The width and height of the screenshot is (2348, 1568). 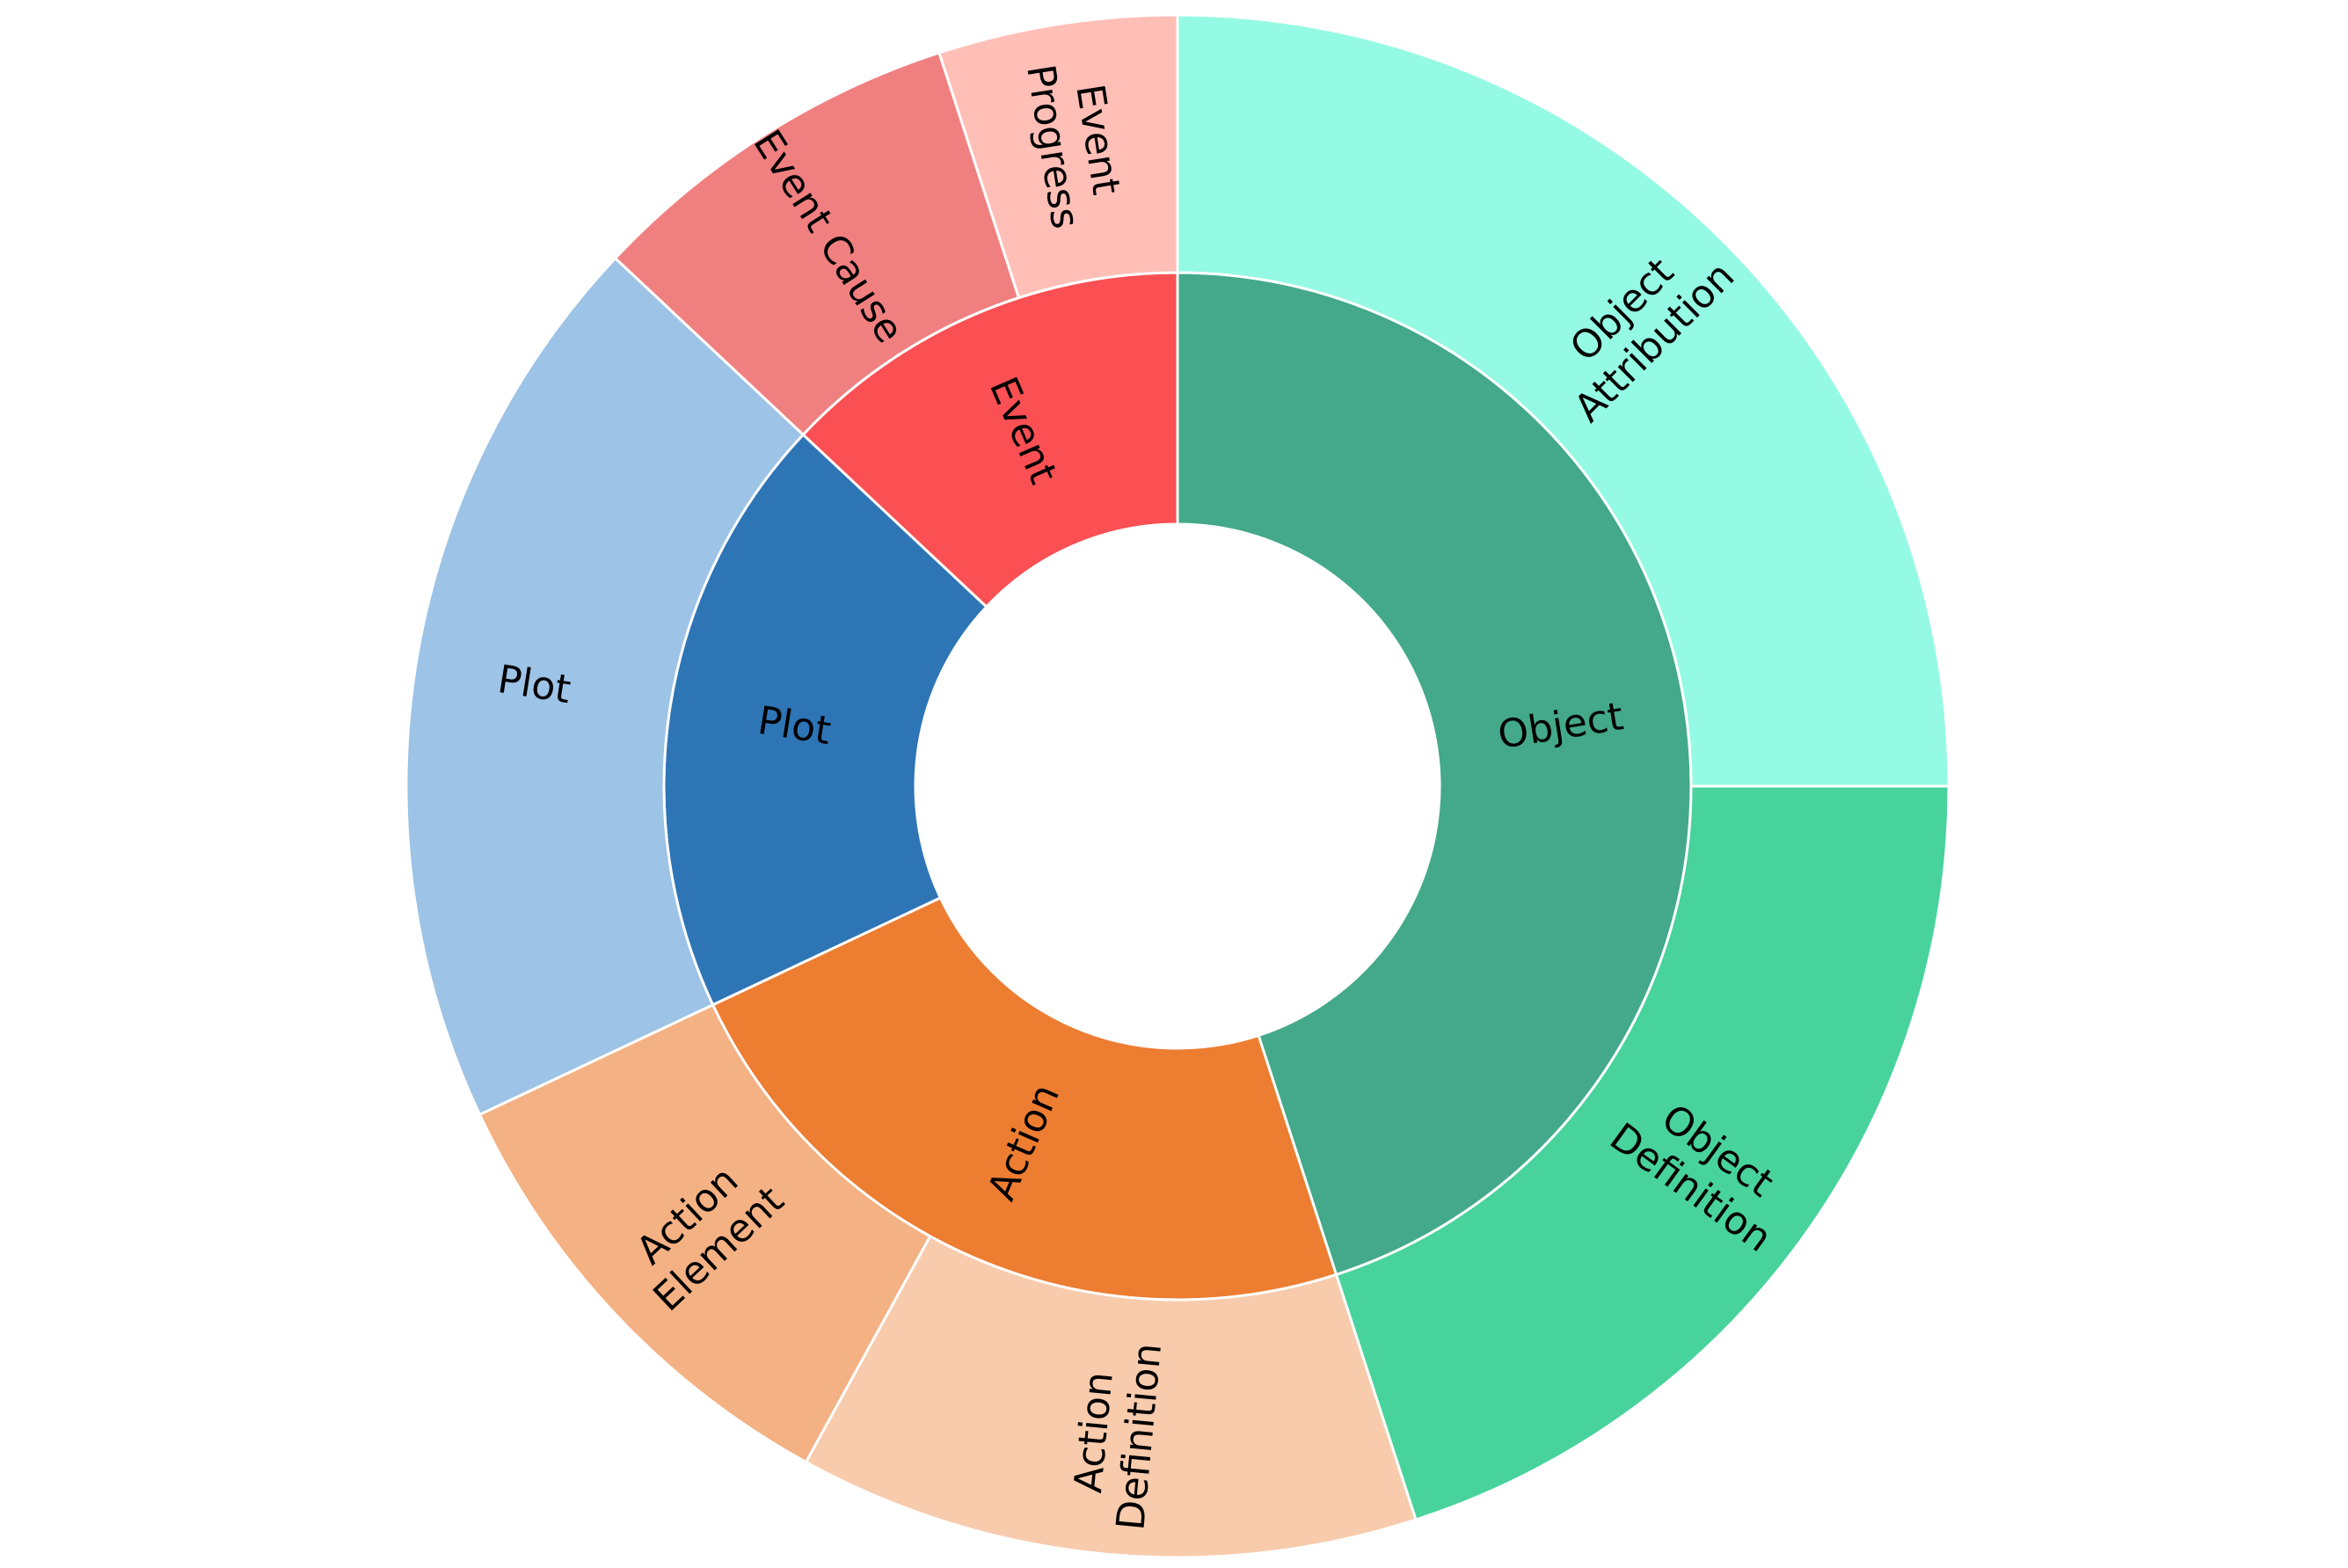 I want to click on segment-outer-event-progress, so click(x=1058, y=156).